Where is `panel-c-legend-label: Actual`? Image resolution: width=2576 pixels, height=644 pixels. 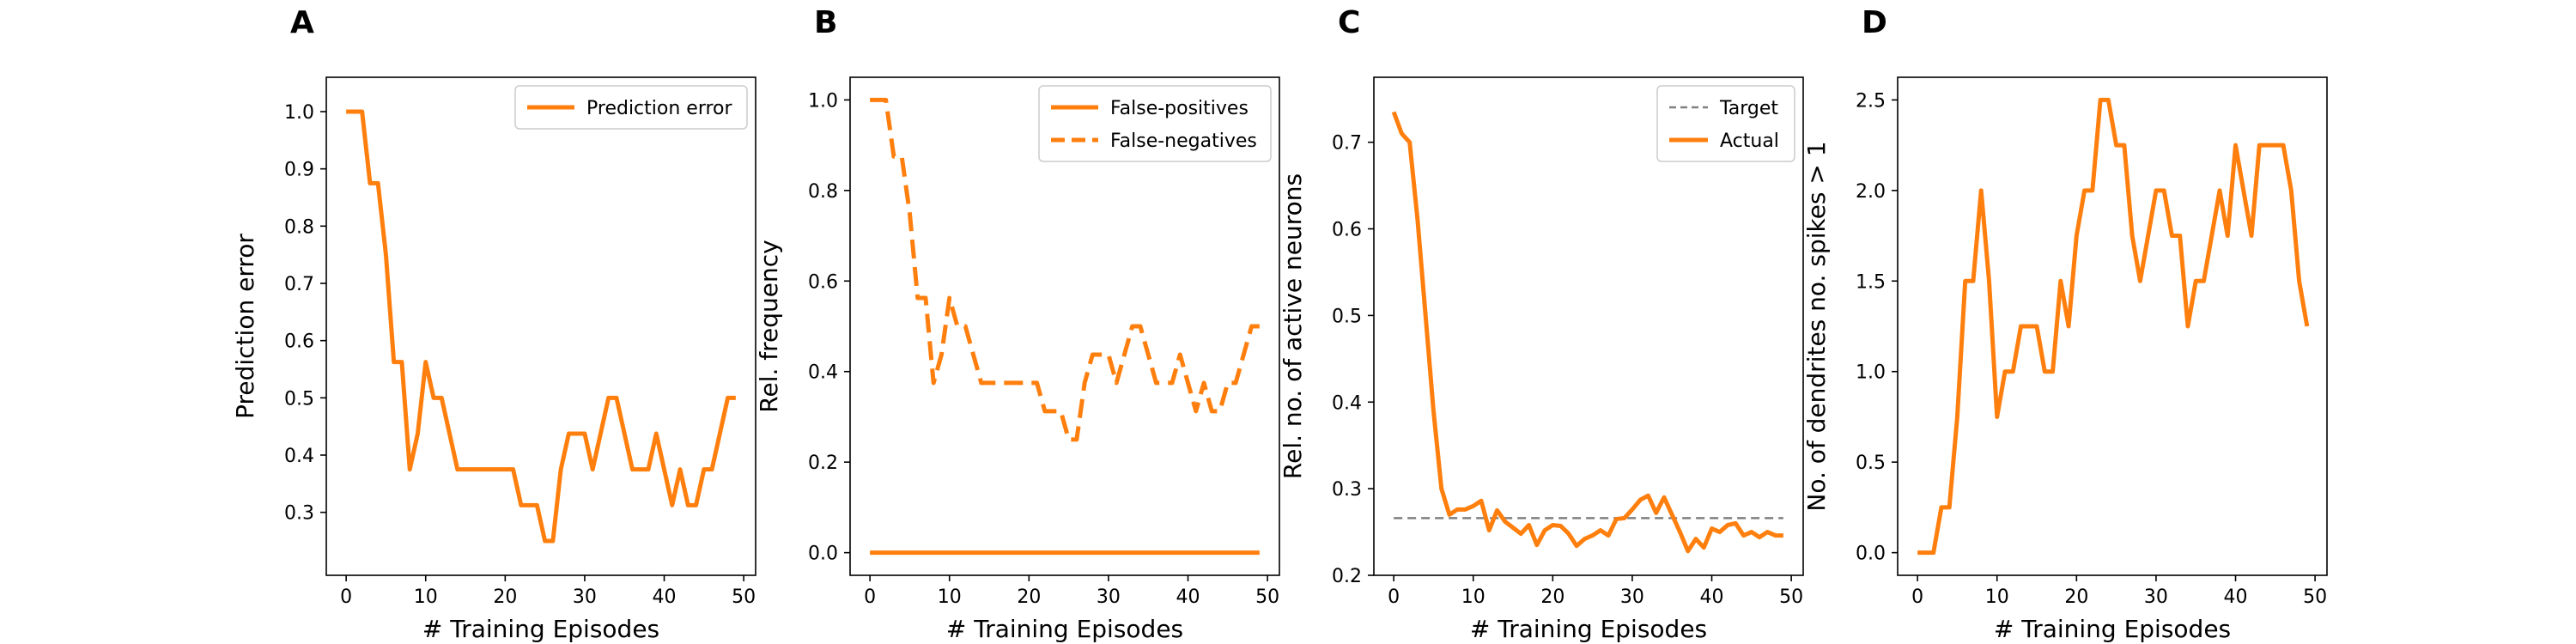 panel-c-legend-label: Actual is located at coordinates (1749, 142).